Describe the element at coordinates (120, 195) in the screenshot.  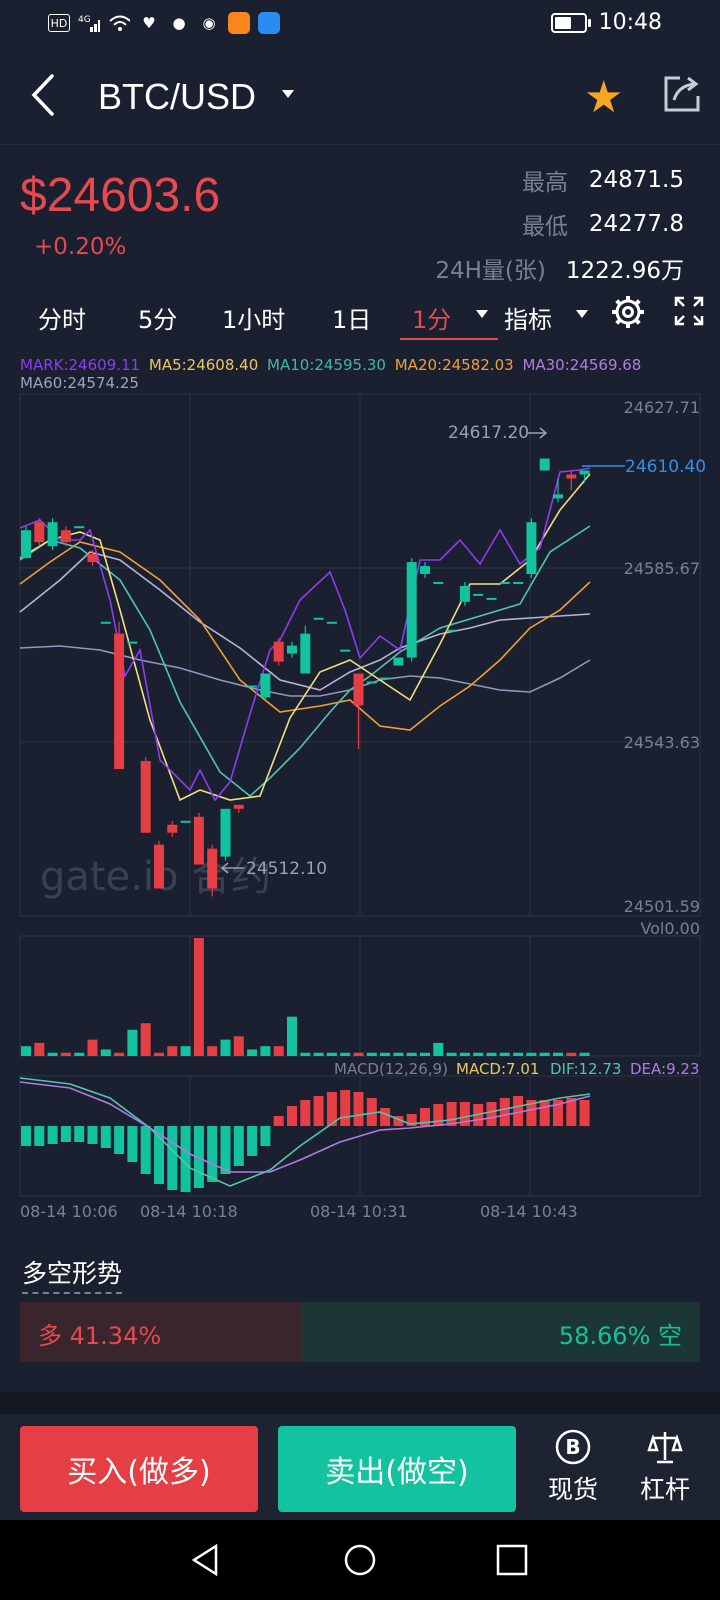
I see `current-price: $24603.6` at that location.